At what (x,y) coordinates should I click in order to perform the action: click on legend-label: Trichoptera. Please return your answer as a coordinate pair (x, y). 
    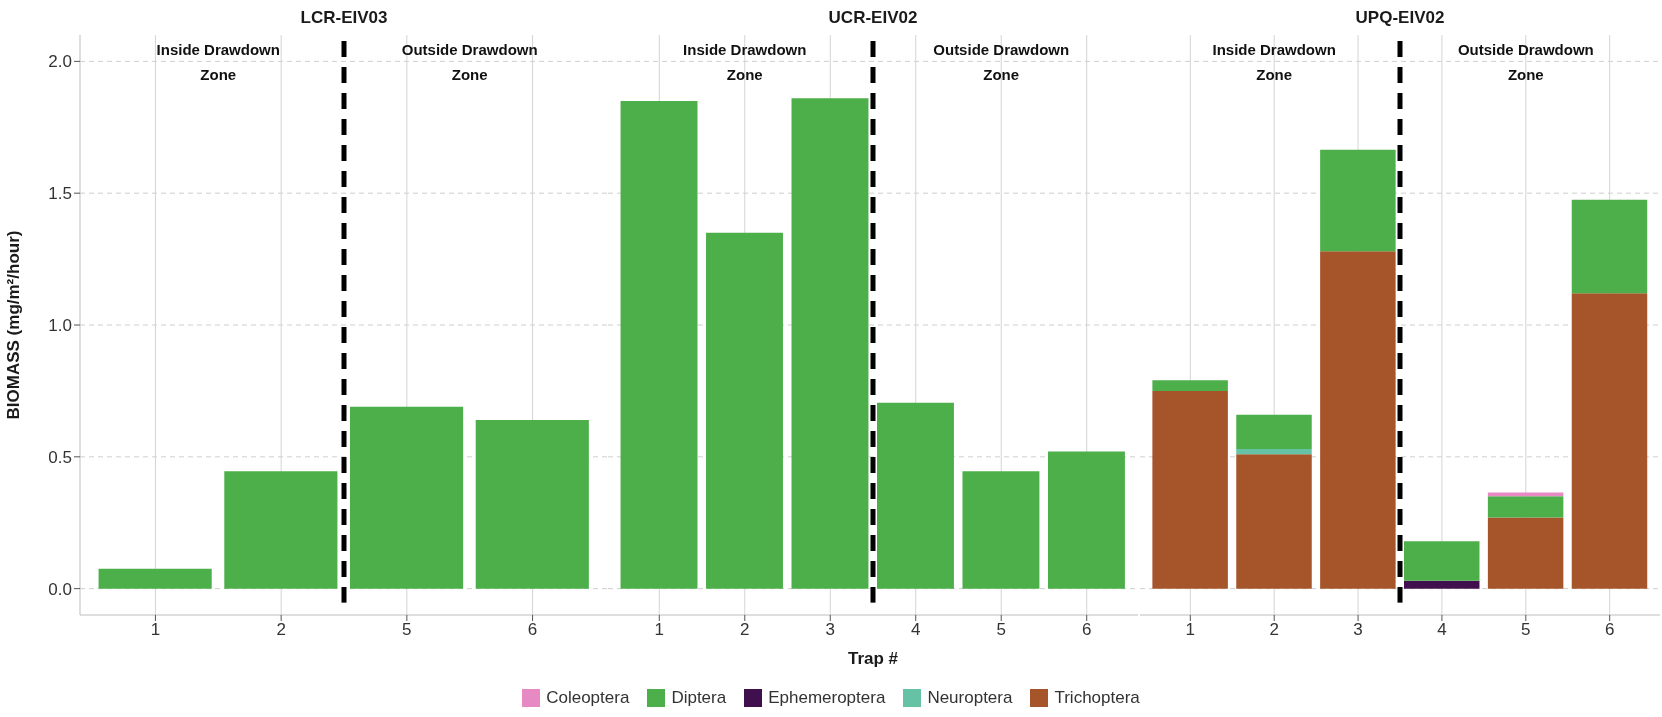
    Looking at the image, I should click on (1096, 698).